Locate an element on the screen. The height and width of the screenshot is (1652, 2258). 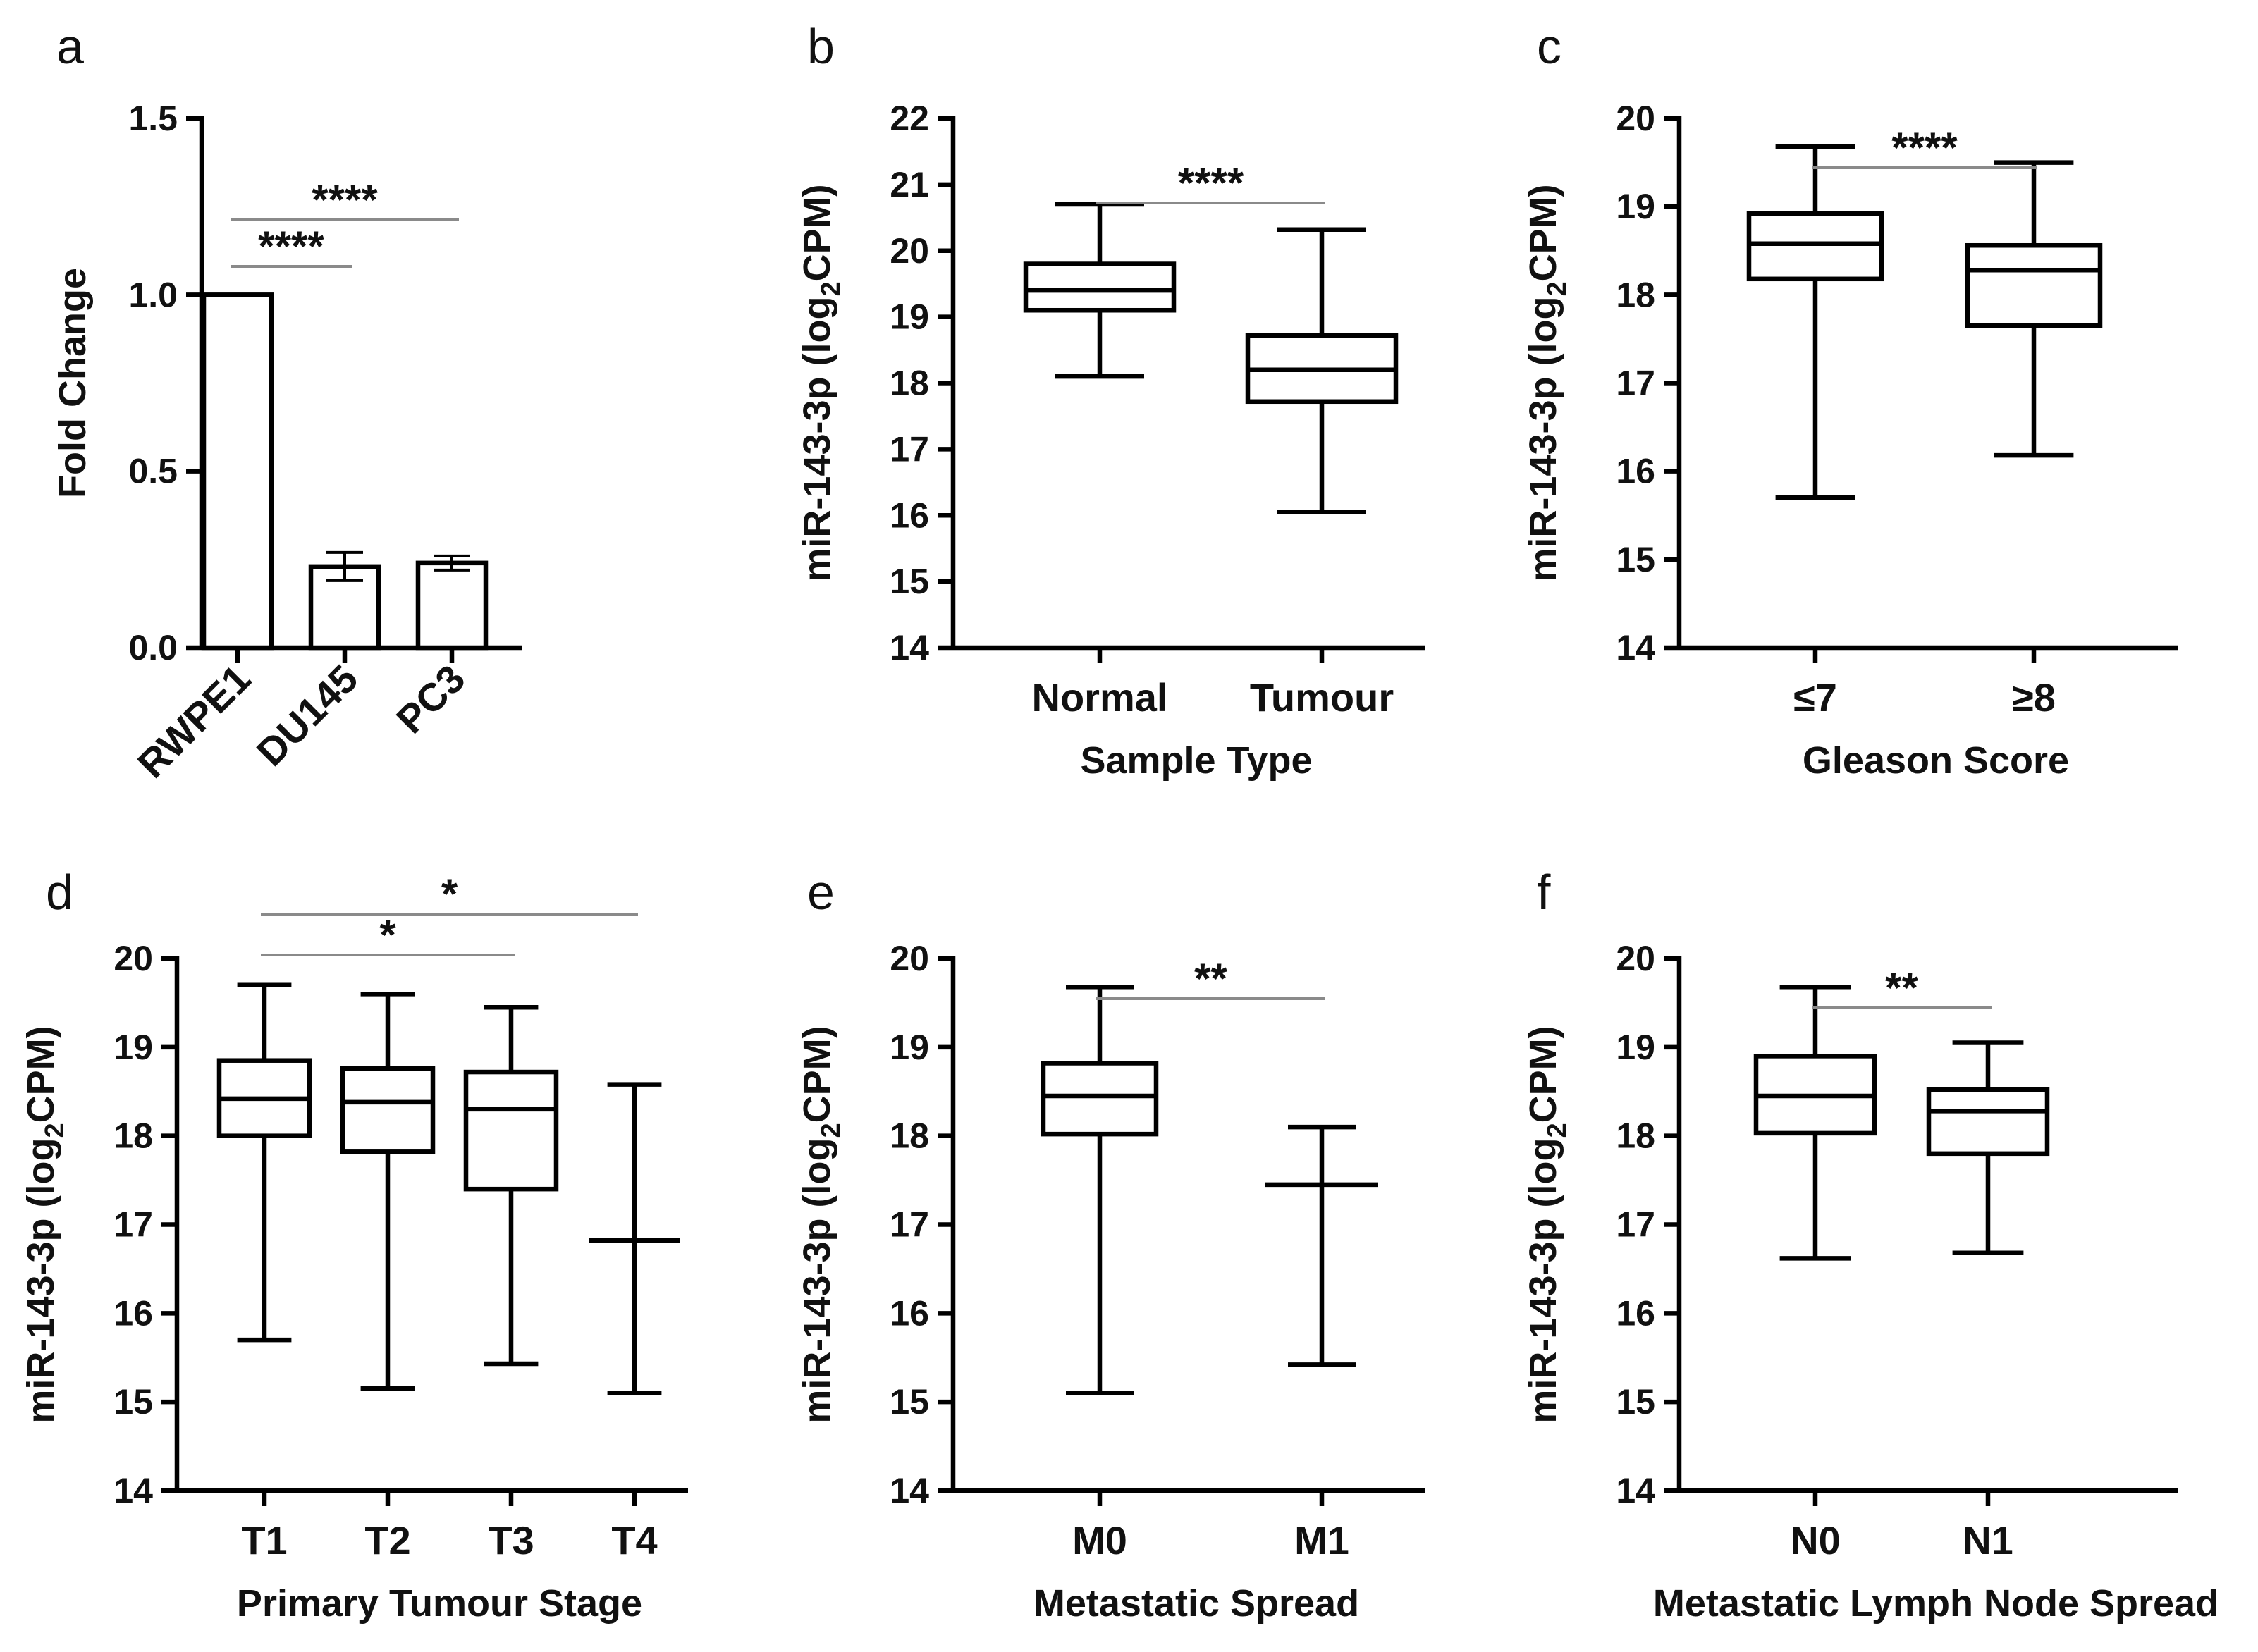
panel-letter: c is located at coordinates (1549, 46).